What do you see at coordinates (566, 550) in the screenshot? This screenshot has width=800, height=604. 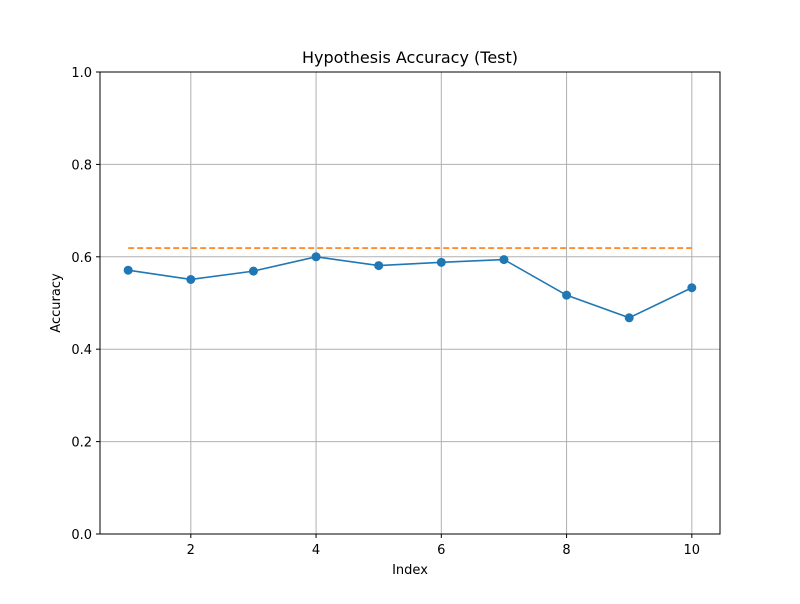 I see `x-tick-label: 8` at bounding box center [566, 550].